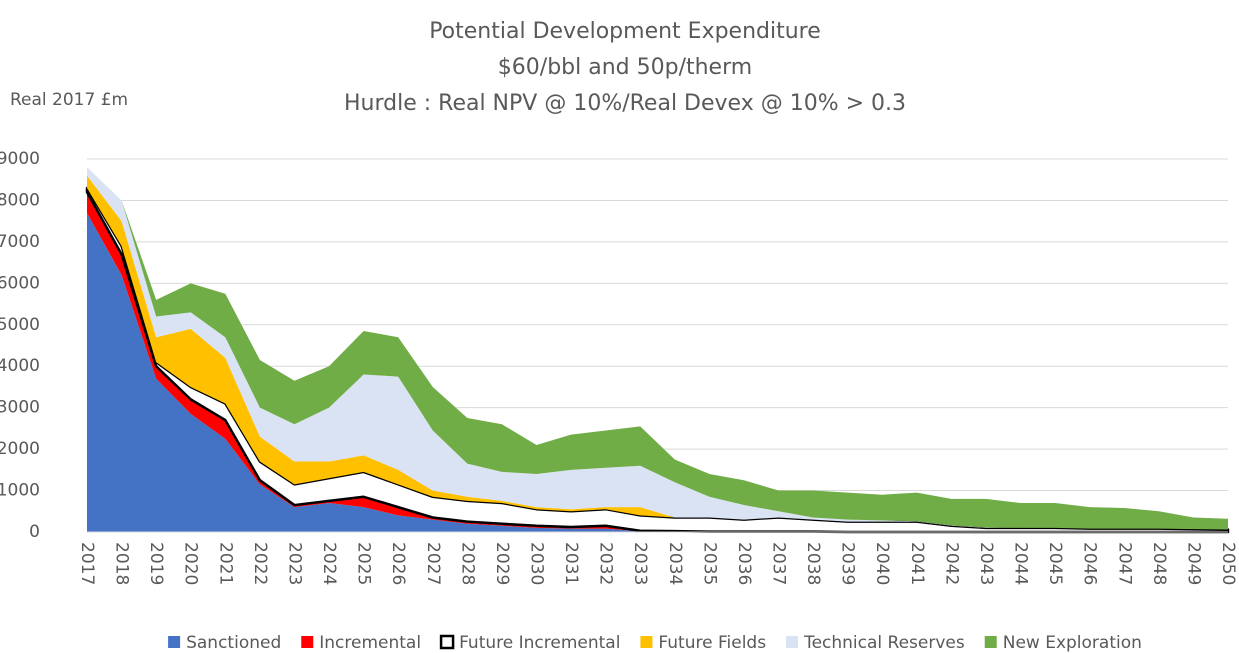  Describe the element at coordinates (20, 200) in the screenshot. I see `y-tick-label: 8000` at that location.